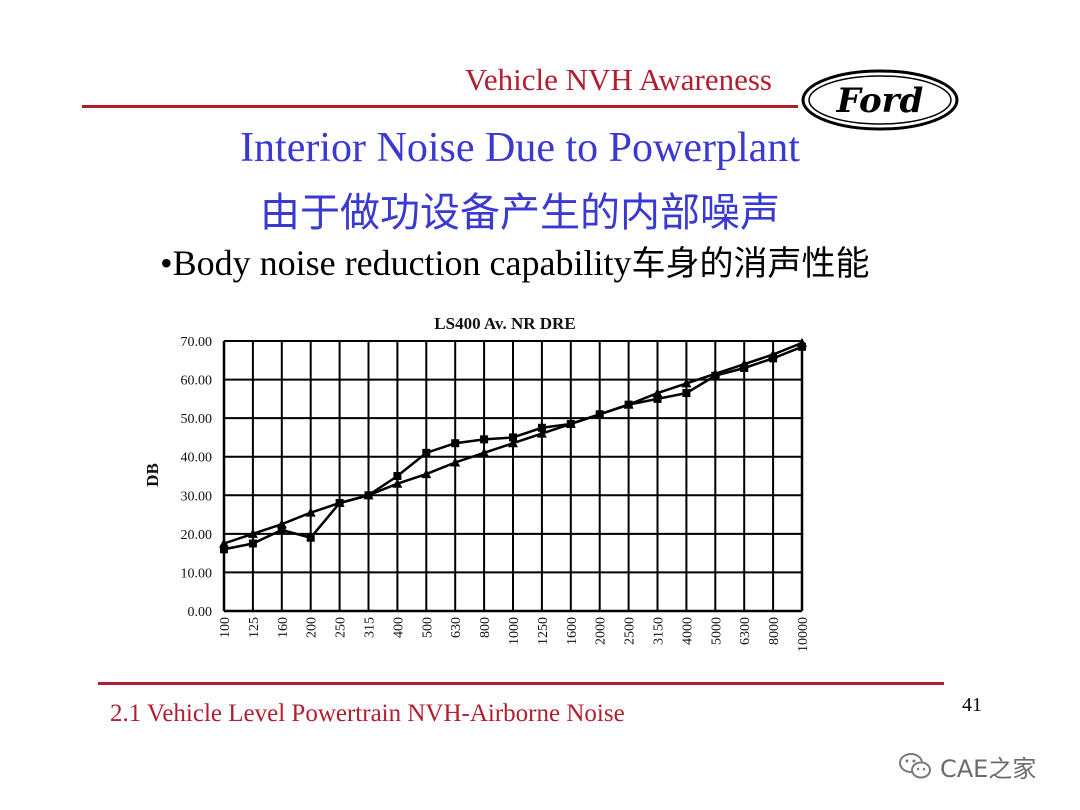  I want to click on y-tick-label: 30.00, so click(197, 496).